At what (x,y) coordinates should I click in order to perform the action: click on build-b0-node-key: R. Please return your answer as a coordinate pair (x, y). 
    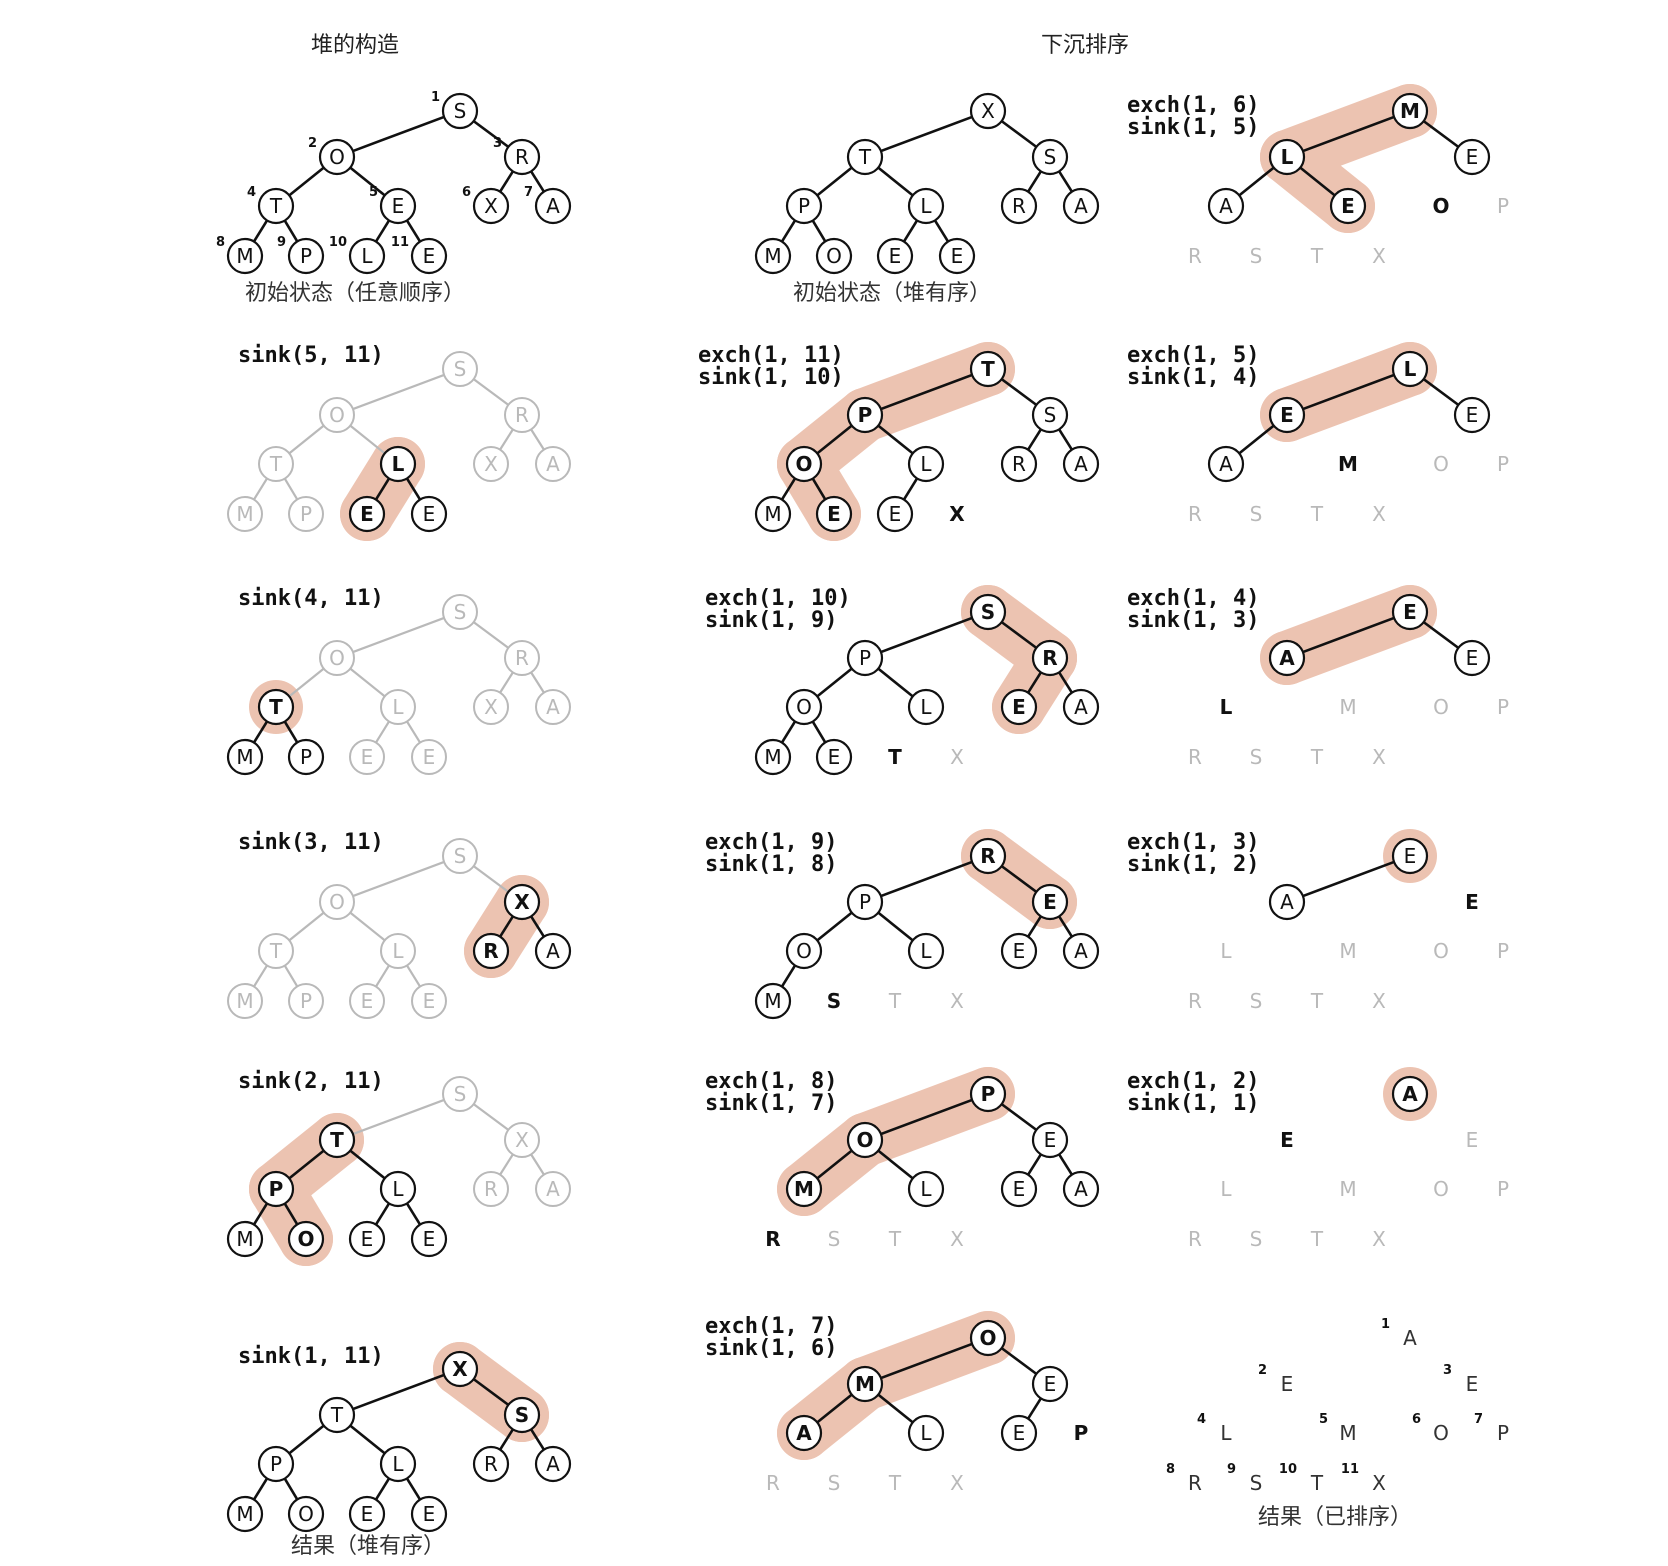
    Looking at the image, I should click on (522, 157).